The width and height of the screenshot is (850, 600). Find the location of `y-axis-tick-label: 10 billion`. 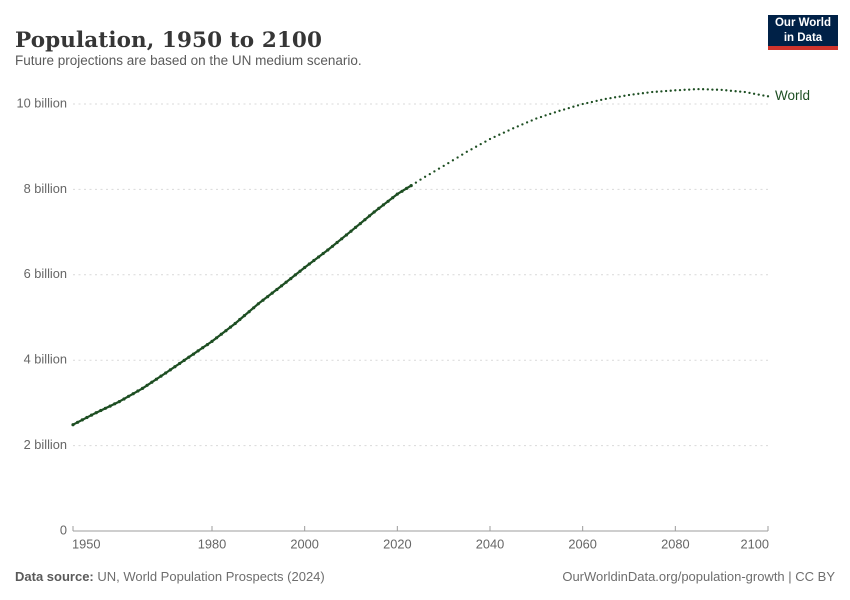

y-axis-tick-label: 10 billion is located at coordinates (41, 102).